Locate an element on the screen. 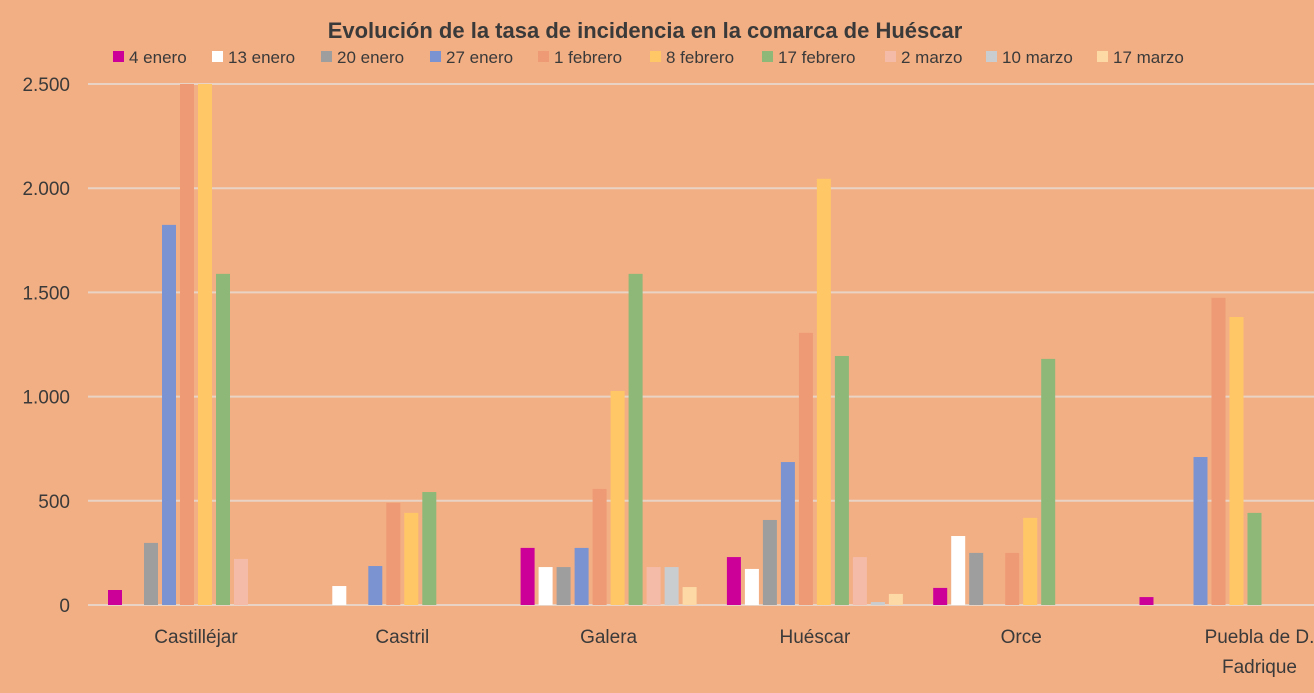 Image resolution: width=1314 pixels, height=693 pixels. y-tick-label: 2.000 is located at coordinates (46, 189).